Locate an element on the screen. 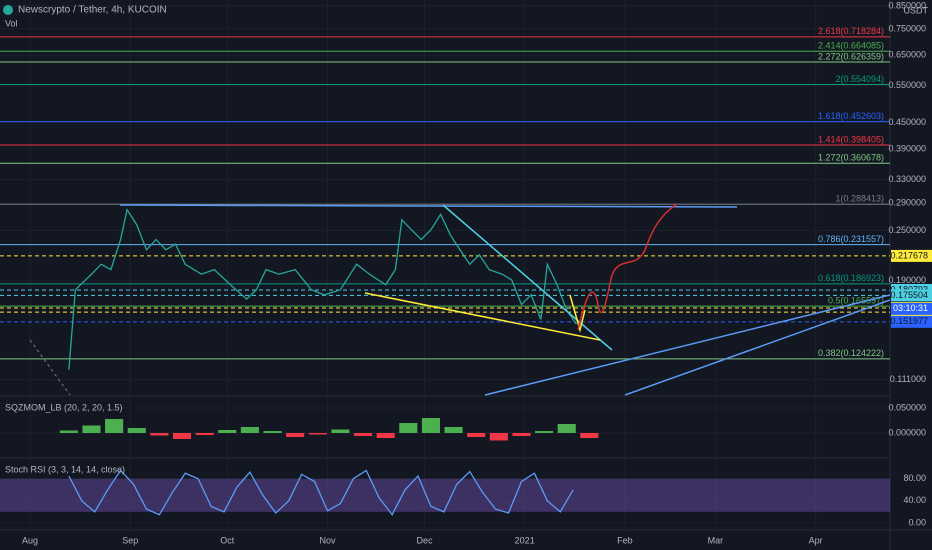 The width and height of the screenshot is (932, 550). y-tick-label: 0.850000 is located at coordinates (907, 5).